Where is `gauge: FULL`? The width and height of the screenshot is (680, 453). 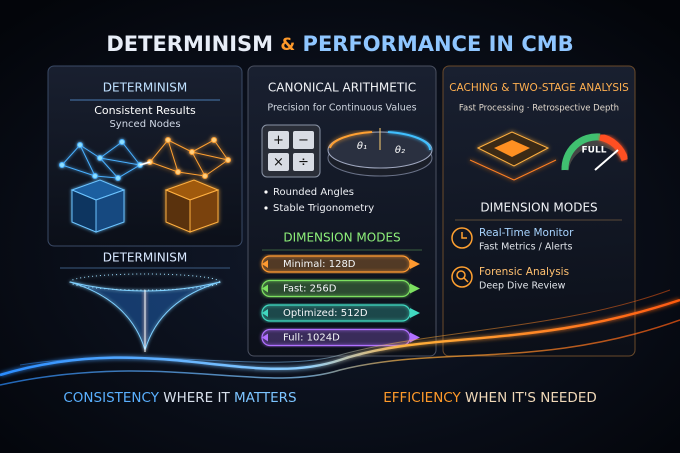
gauge: FULL is located at coordinates (595, 152).